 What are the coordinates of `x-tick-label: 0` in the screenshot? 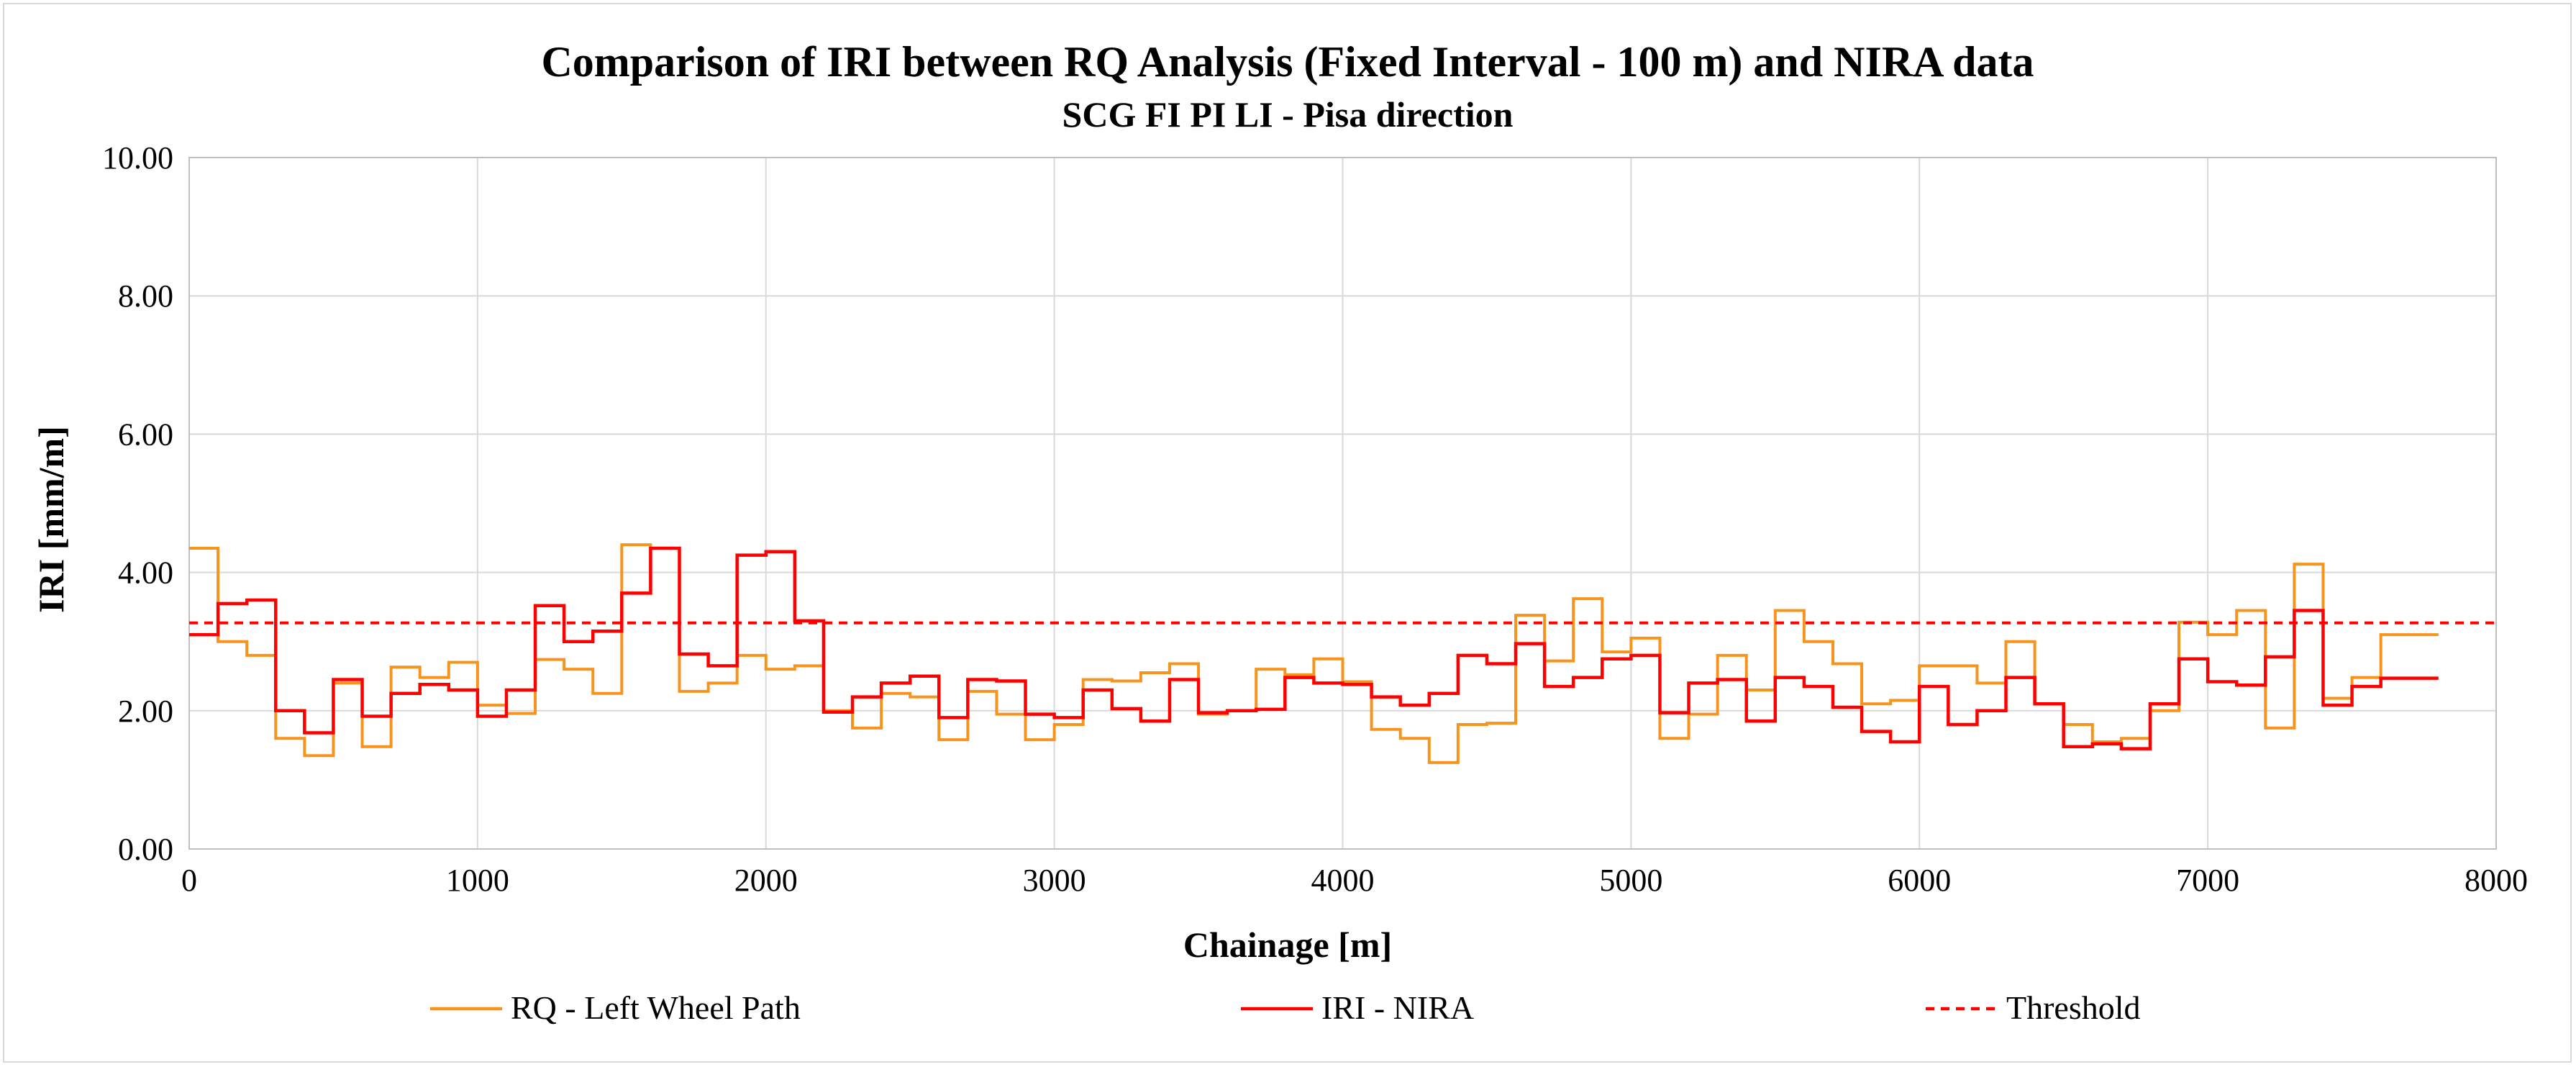 It's located at (189, 880).